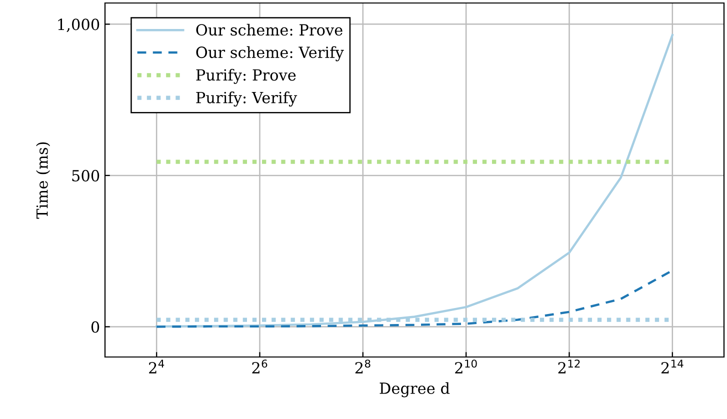 Image resolution: width=727 pixels, height=419 pixels. What do you see at coordinates (156, 367) in the screenshot?
I see `x-tick-label: 2$^{4}$` at bounding box center [156, 367].